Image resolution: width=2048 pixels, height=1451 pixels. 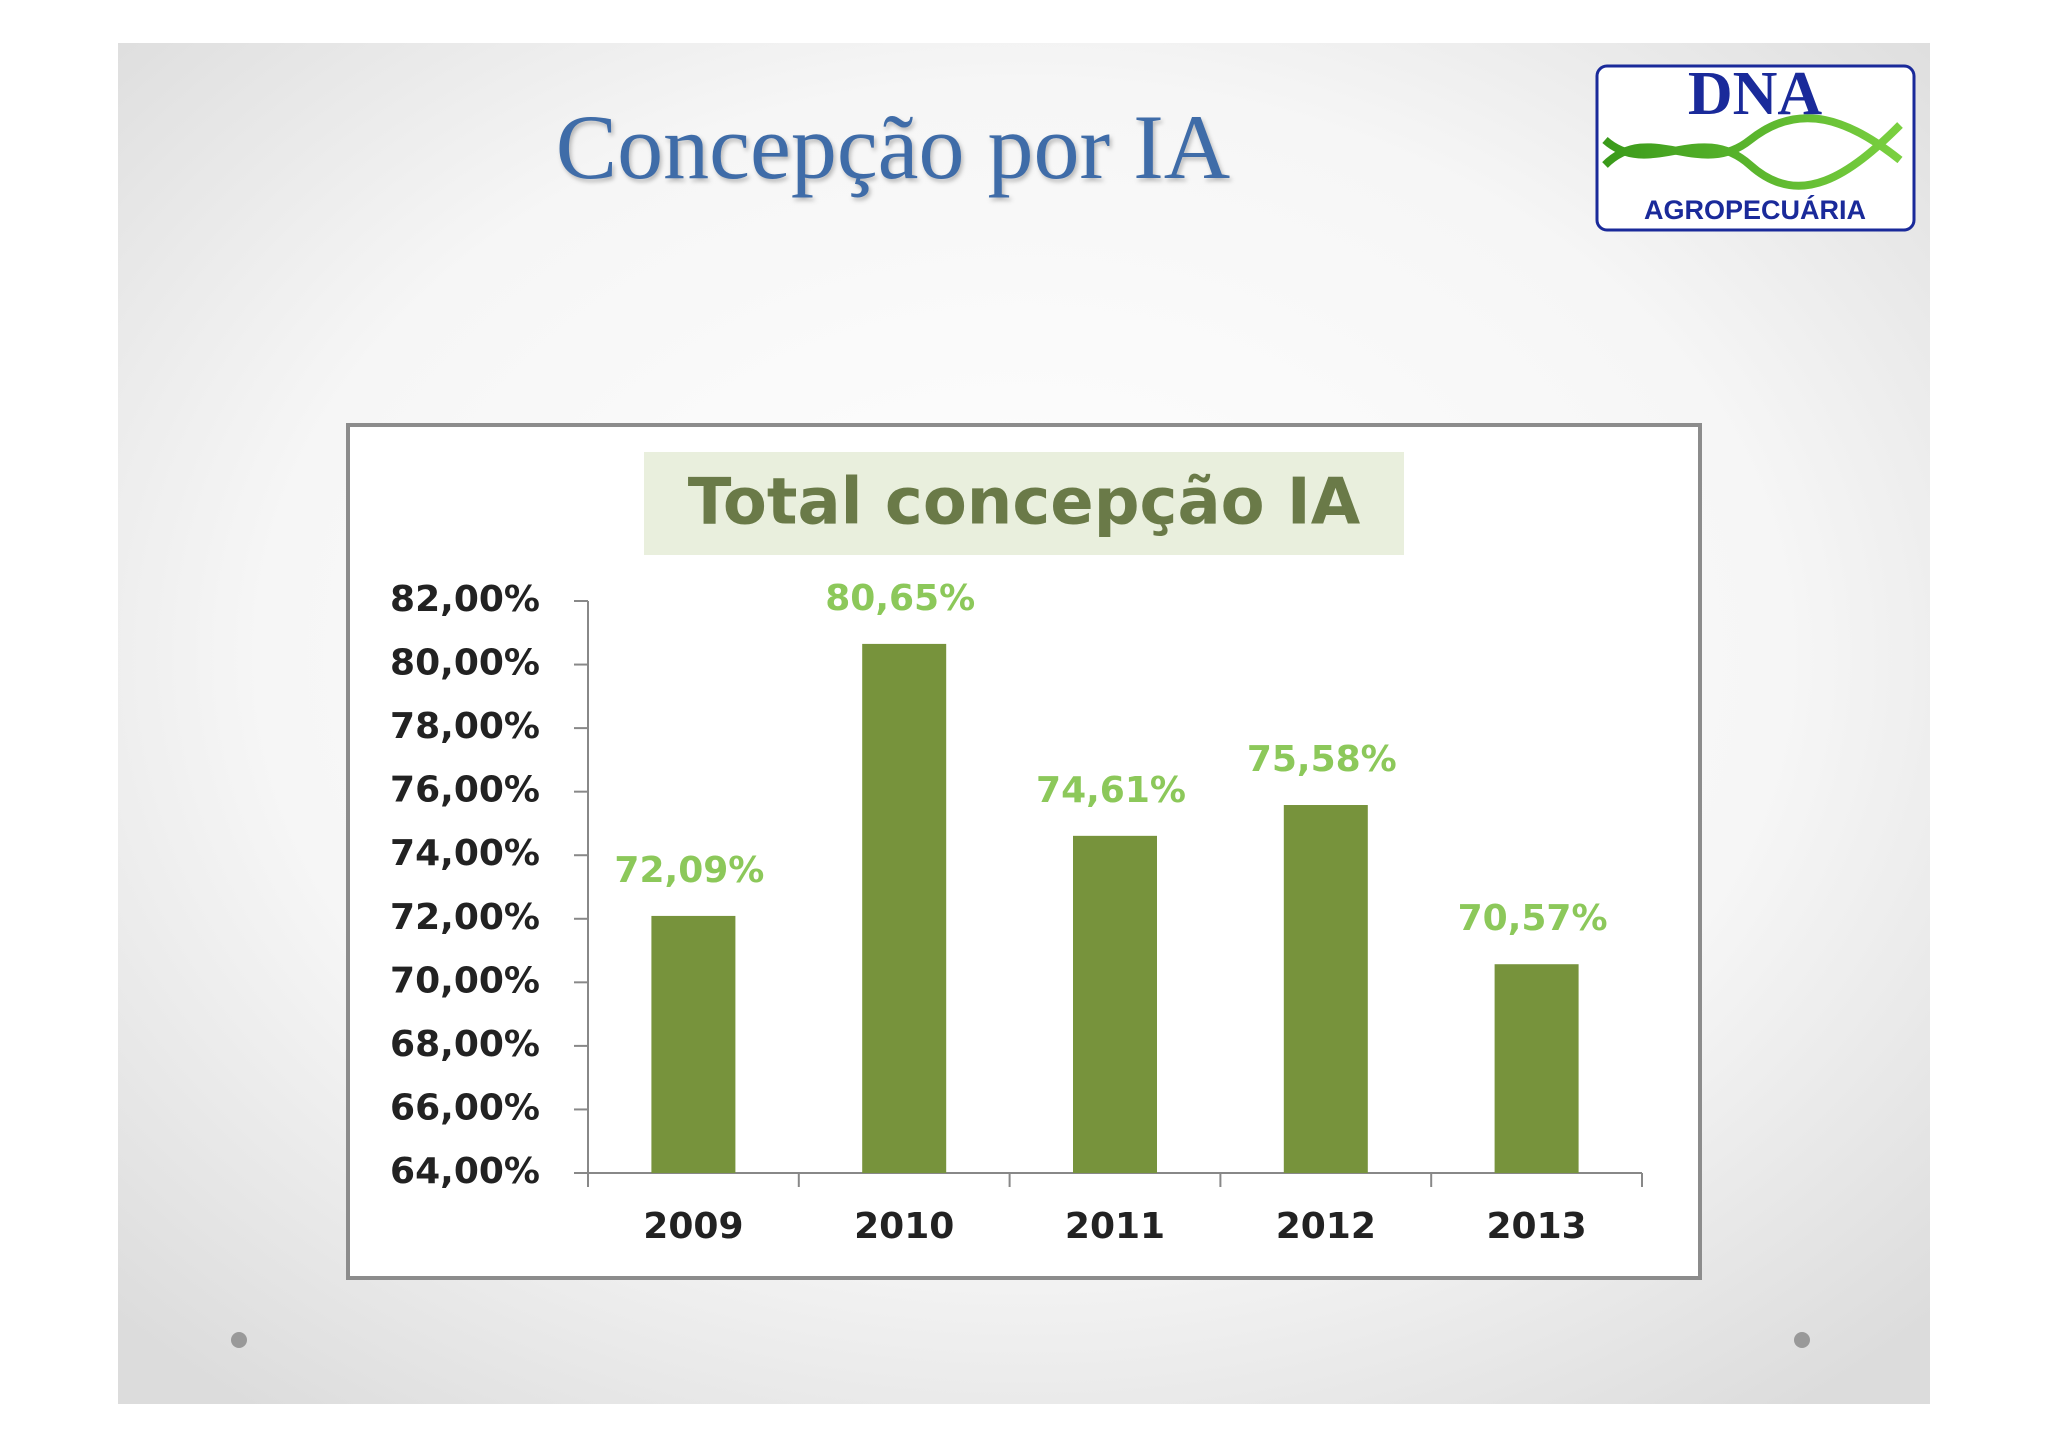 What do you see at coordinates (1322, 759) in the screenshot?
I see `data-label: 75,58%` at bounding box center [1322, 759].